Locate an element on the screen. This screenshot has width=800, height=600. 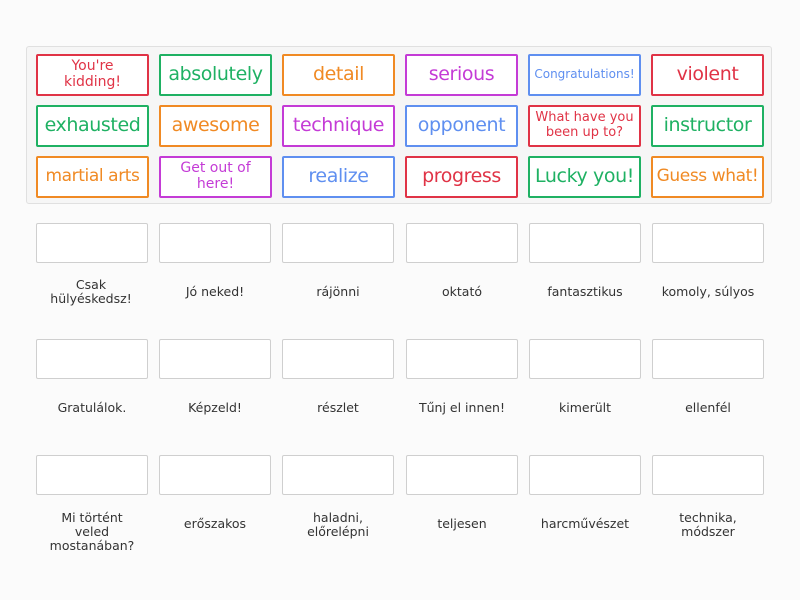
target-label: Gratulálok. is located at coordinates (92, 407).